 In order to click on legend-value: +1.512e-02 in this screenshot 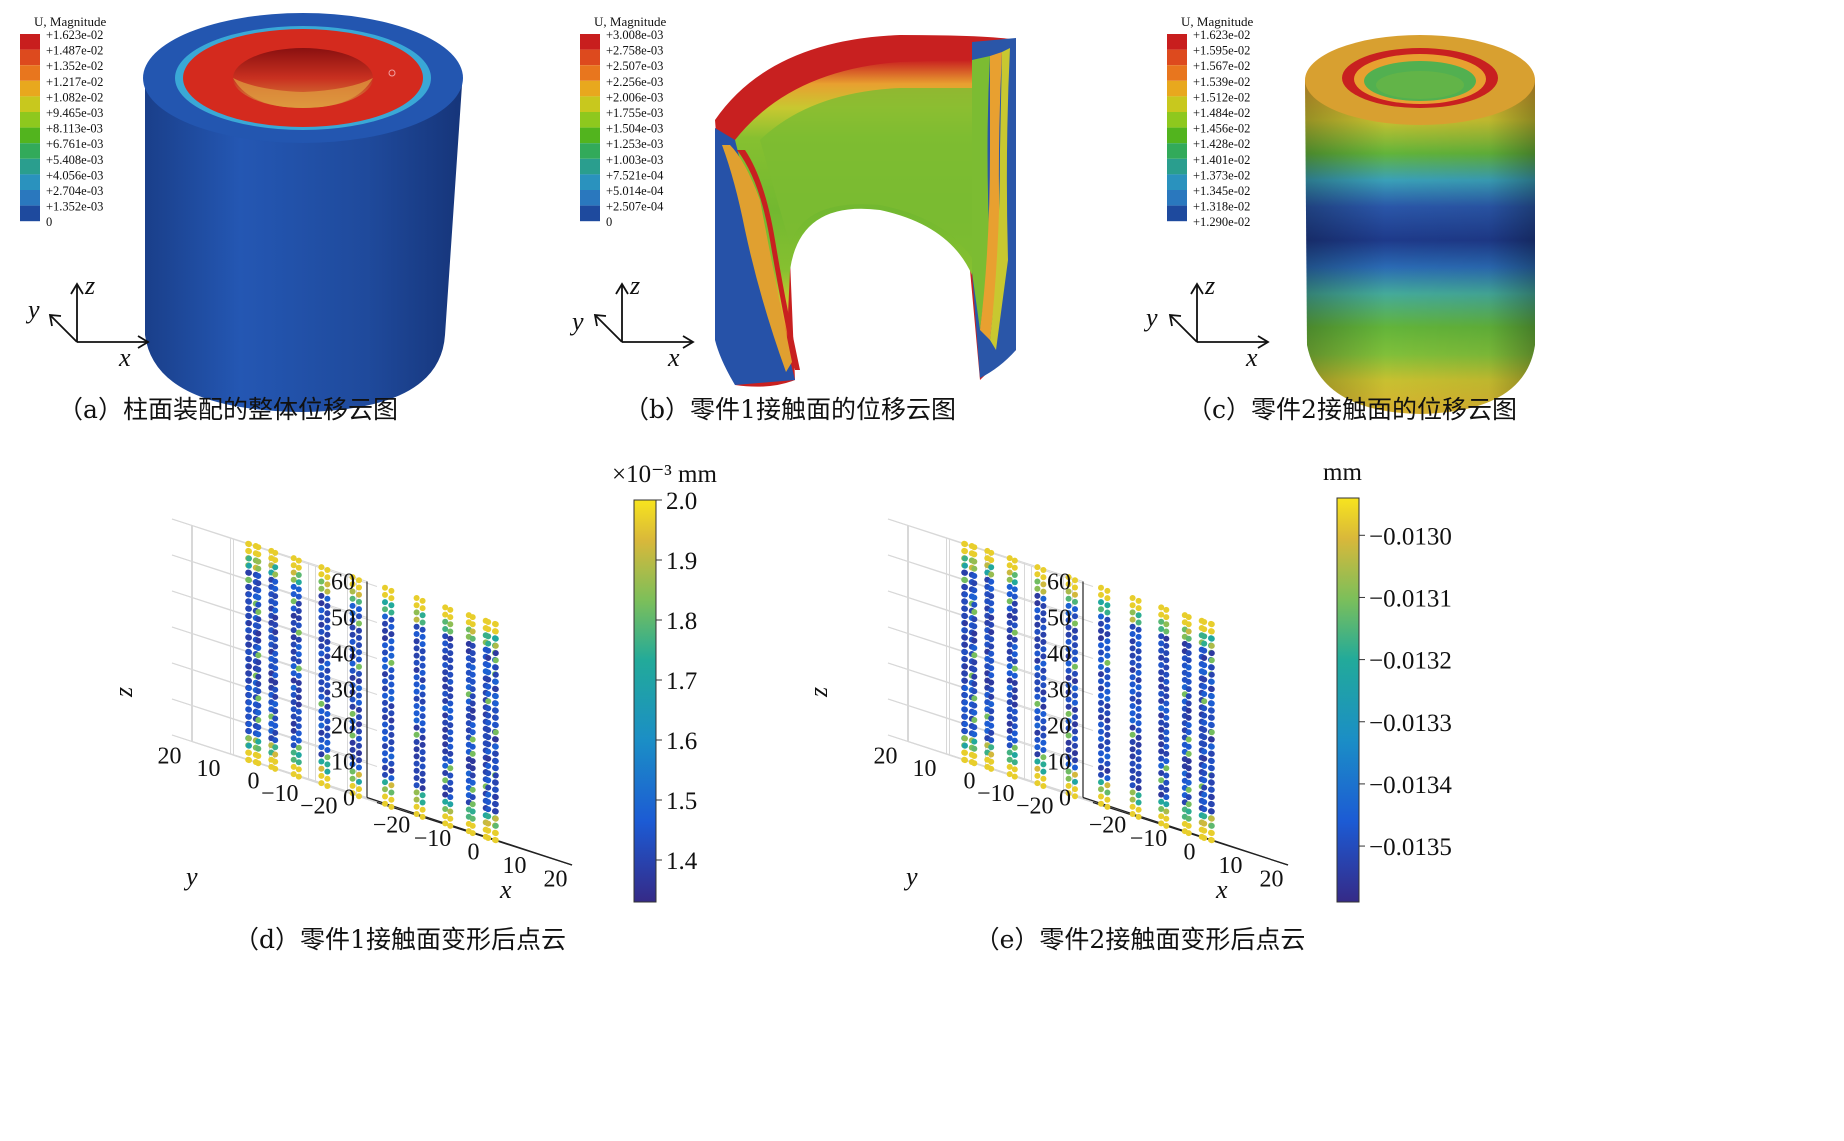, I will do `click(1221, 97)`.